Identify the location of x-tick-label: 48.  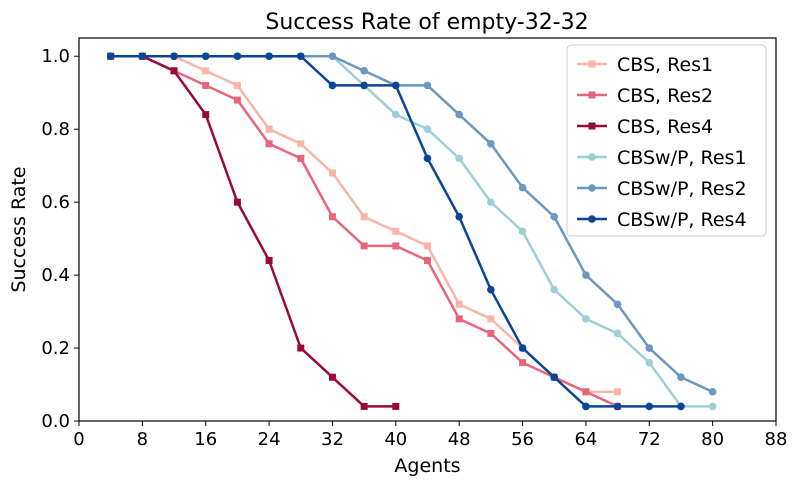
(459, 439).